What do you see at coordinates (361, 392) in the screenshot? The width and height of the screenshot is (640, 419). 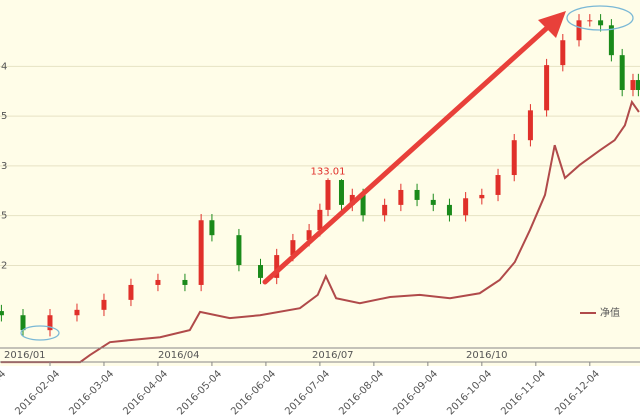 I see `x-tick-label: 2016-08-04` at bounding box center [361, 392].